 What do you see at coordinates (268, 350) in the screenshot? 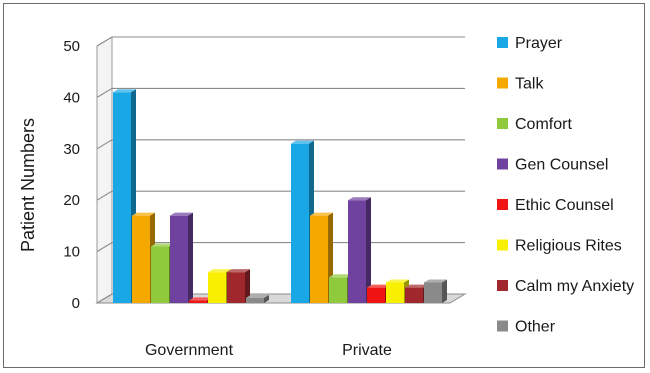
I see `x-category-labels: Government Private` at bounding box center [268, 350].